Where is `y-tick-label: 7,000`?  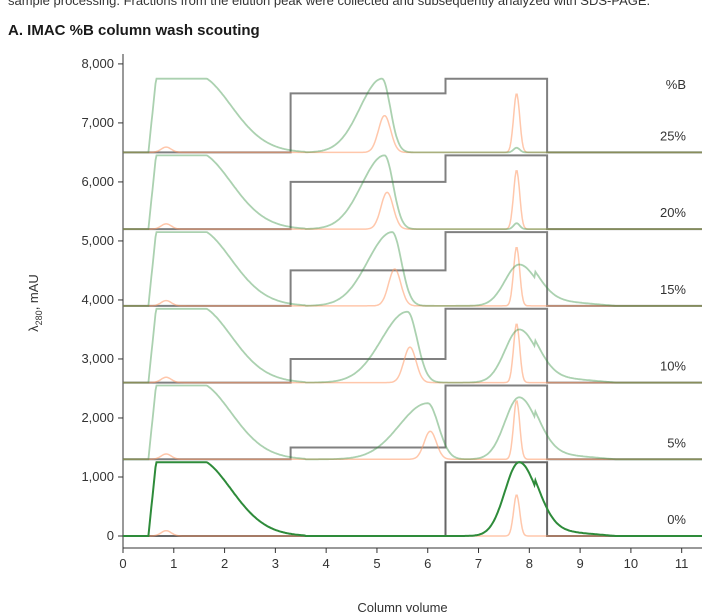 y-tick-label: 7,000 is located at coordinates (97, 122).